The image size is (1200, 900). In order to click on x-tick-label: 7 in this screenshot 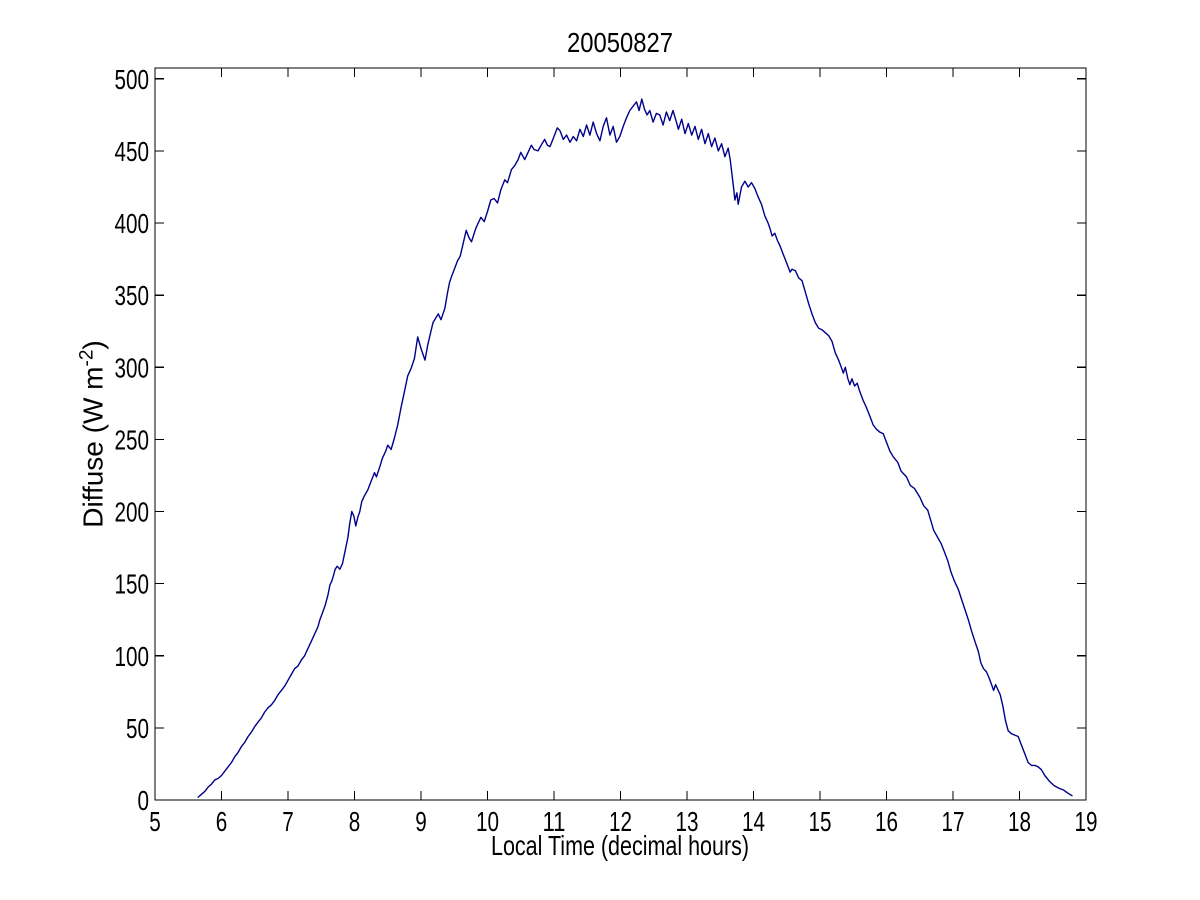, I will do `click(288, 821)`.